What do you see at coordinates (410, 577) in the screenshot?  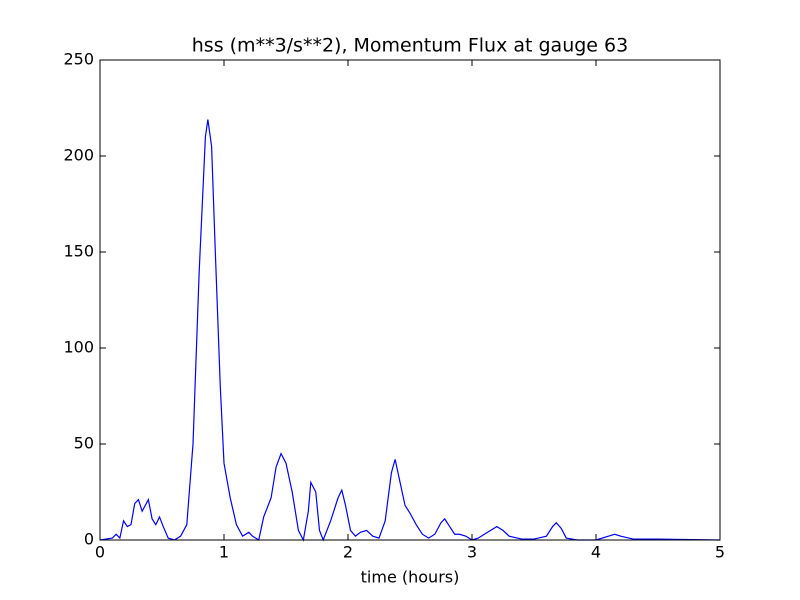 I see `x-axis-label: time (hours)` at bounding box center [410, 577].